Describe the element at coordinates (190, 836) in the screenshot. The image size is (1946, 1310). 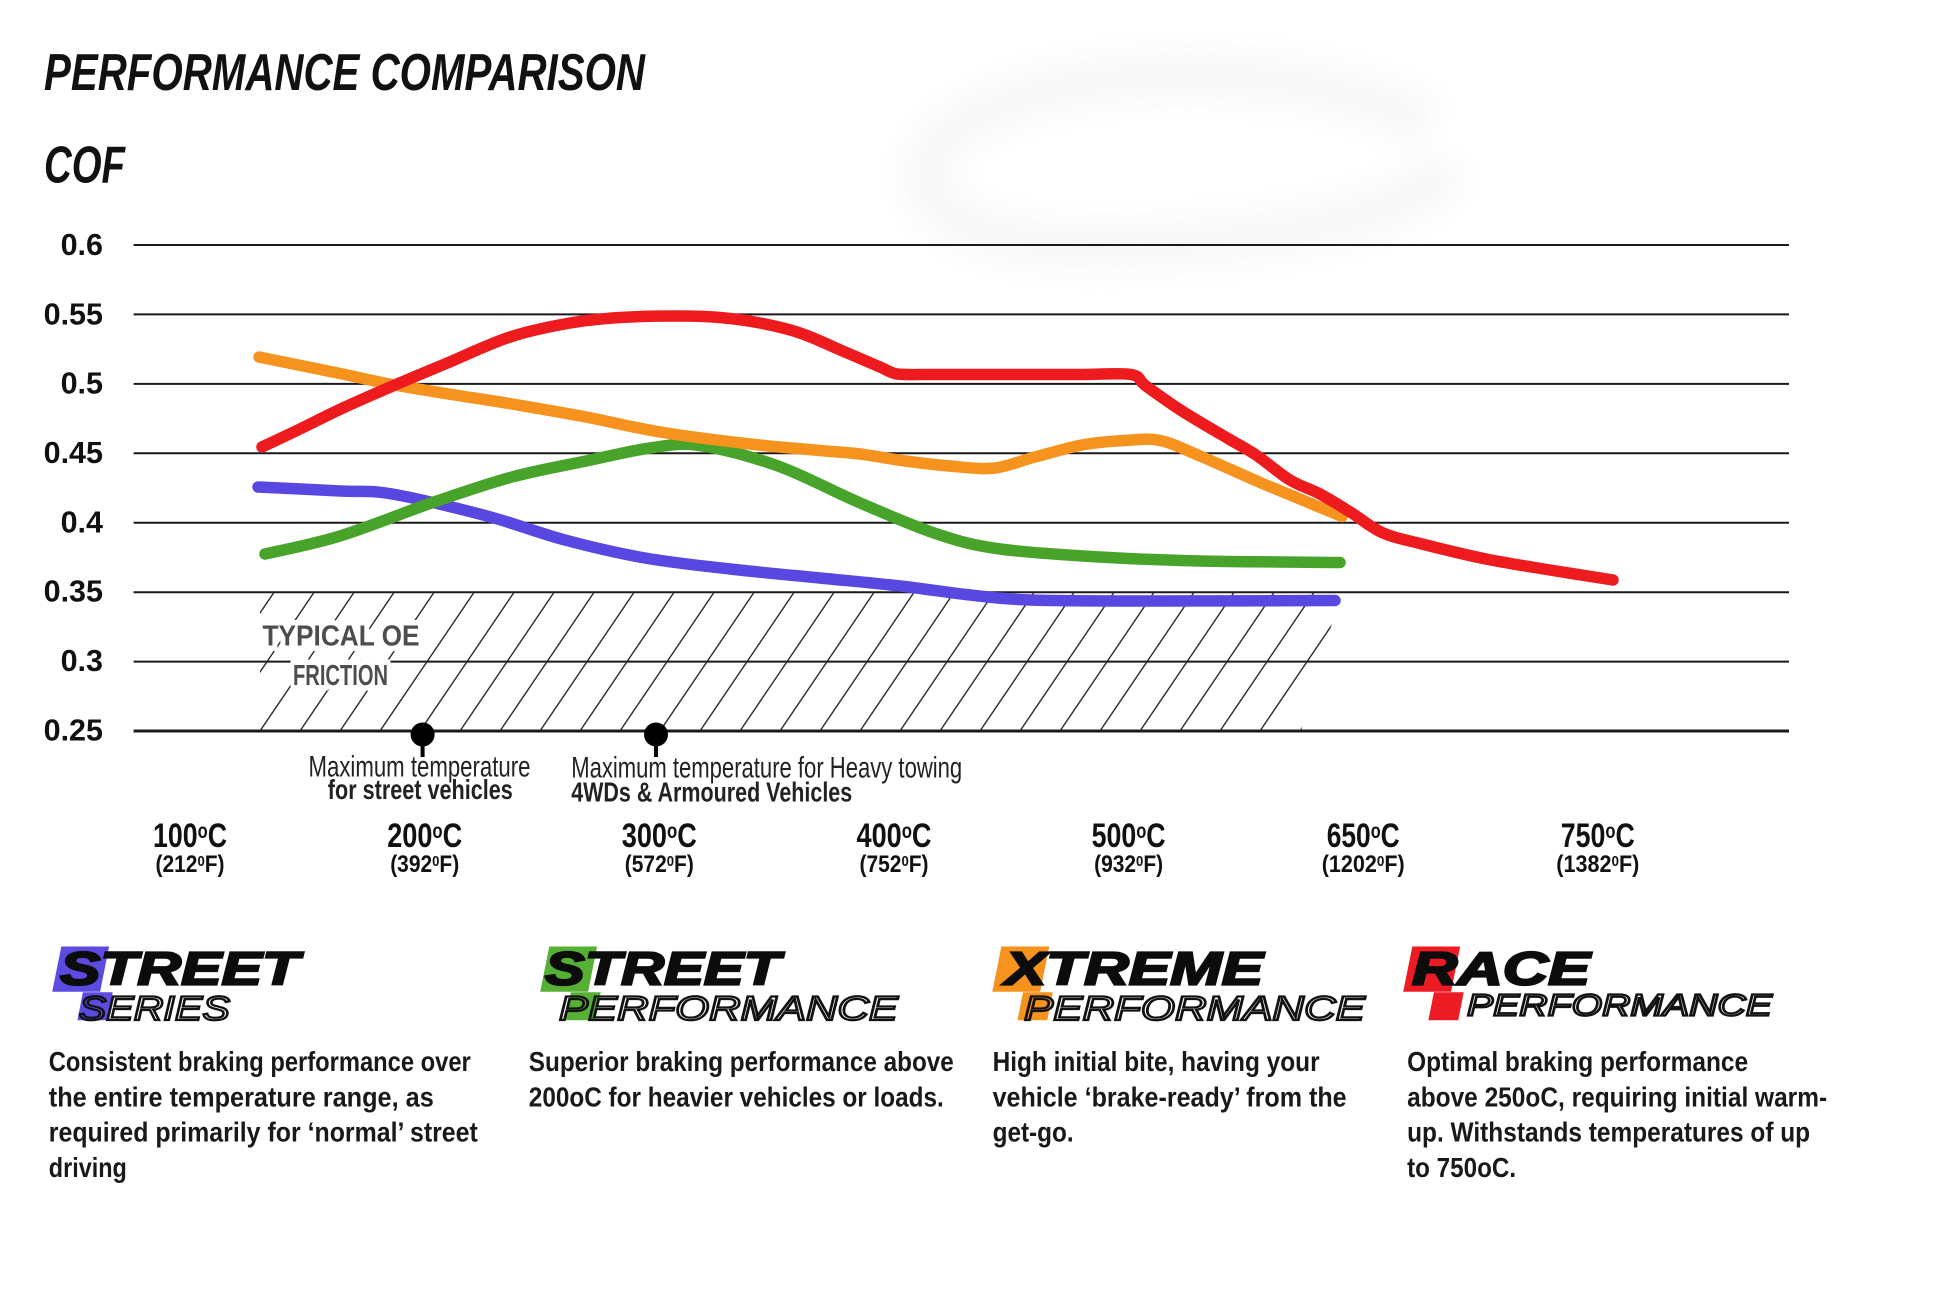
I see `svg-text: 100oC` at that location.